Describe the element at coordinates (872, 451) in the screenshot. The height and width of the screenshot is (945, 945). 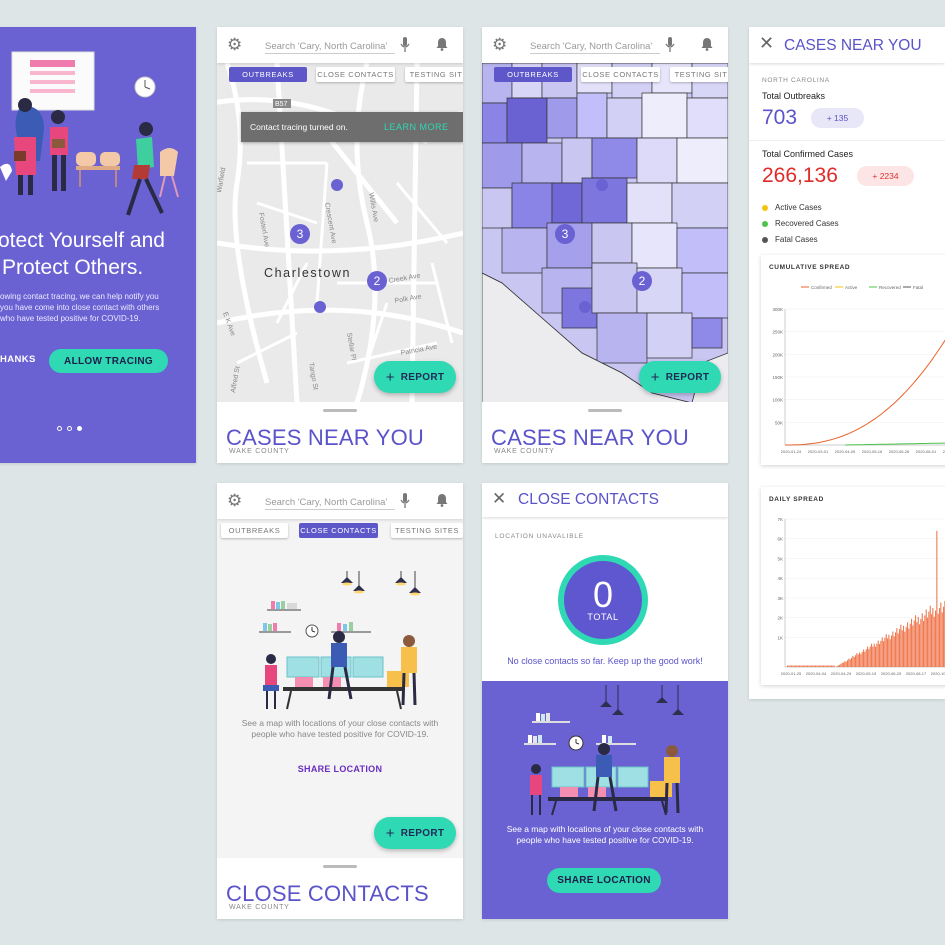
I see `x-tick-label: 2020-05-16` at that location.